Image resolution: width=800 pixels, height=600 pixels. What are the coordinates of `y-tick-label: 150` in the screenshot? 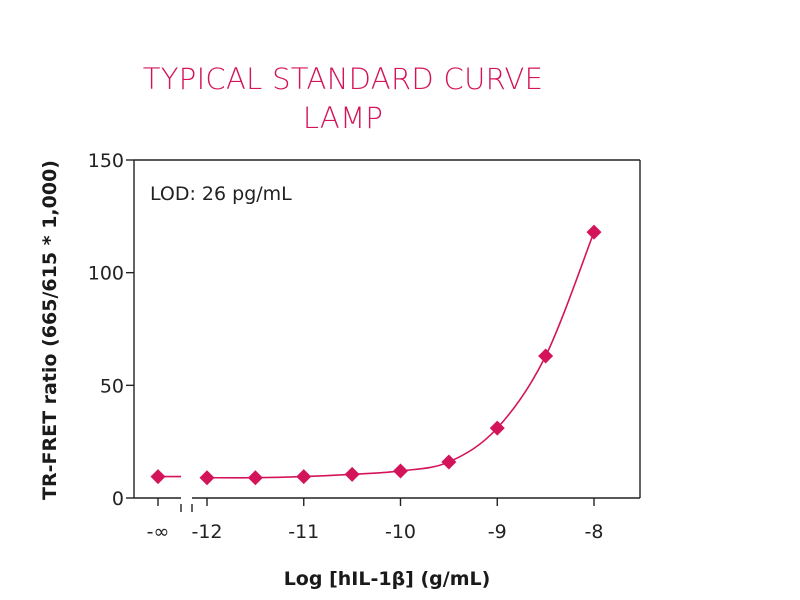 It's located at (106, 161).